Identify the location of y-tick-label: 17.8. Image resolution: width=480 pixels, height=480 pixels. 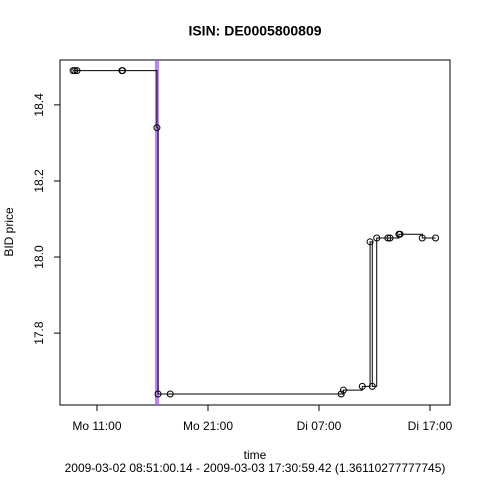
(39, 333).